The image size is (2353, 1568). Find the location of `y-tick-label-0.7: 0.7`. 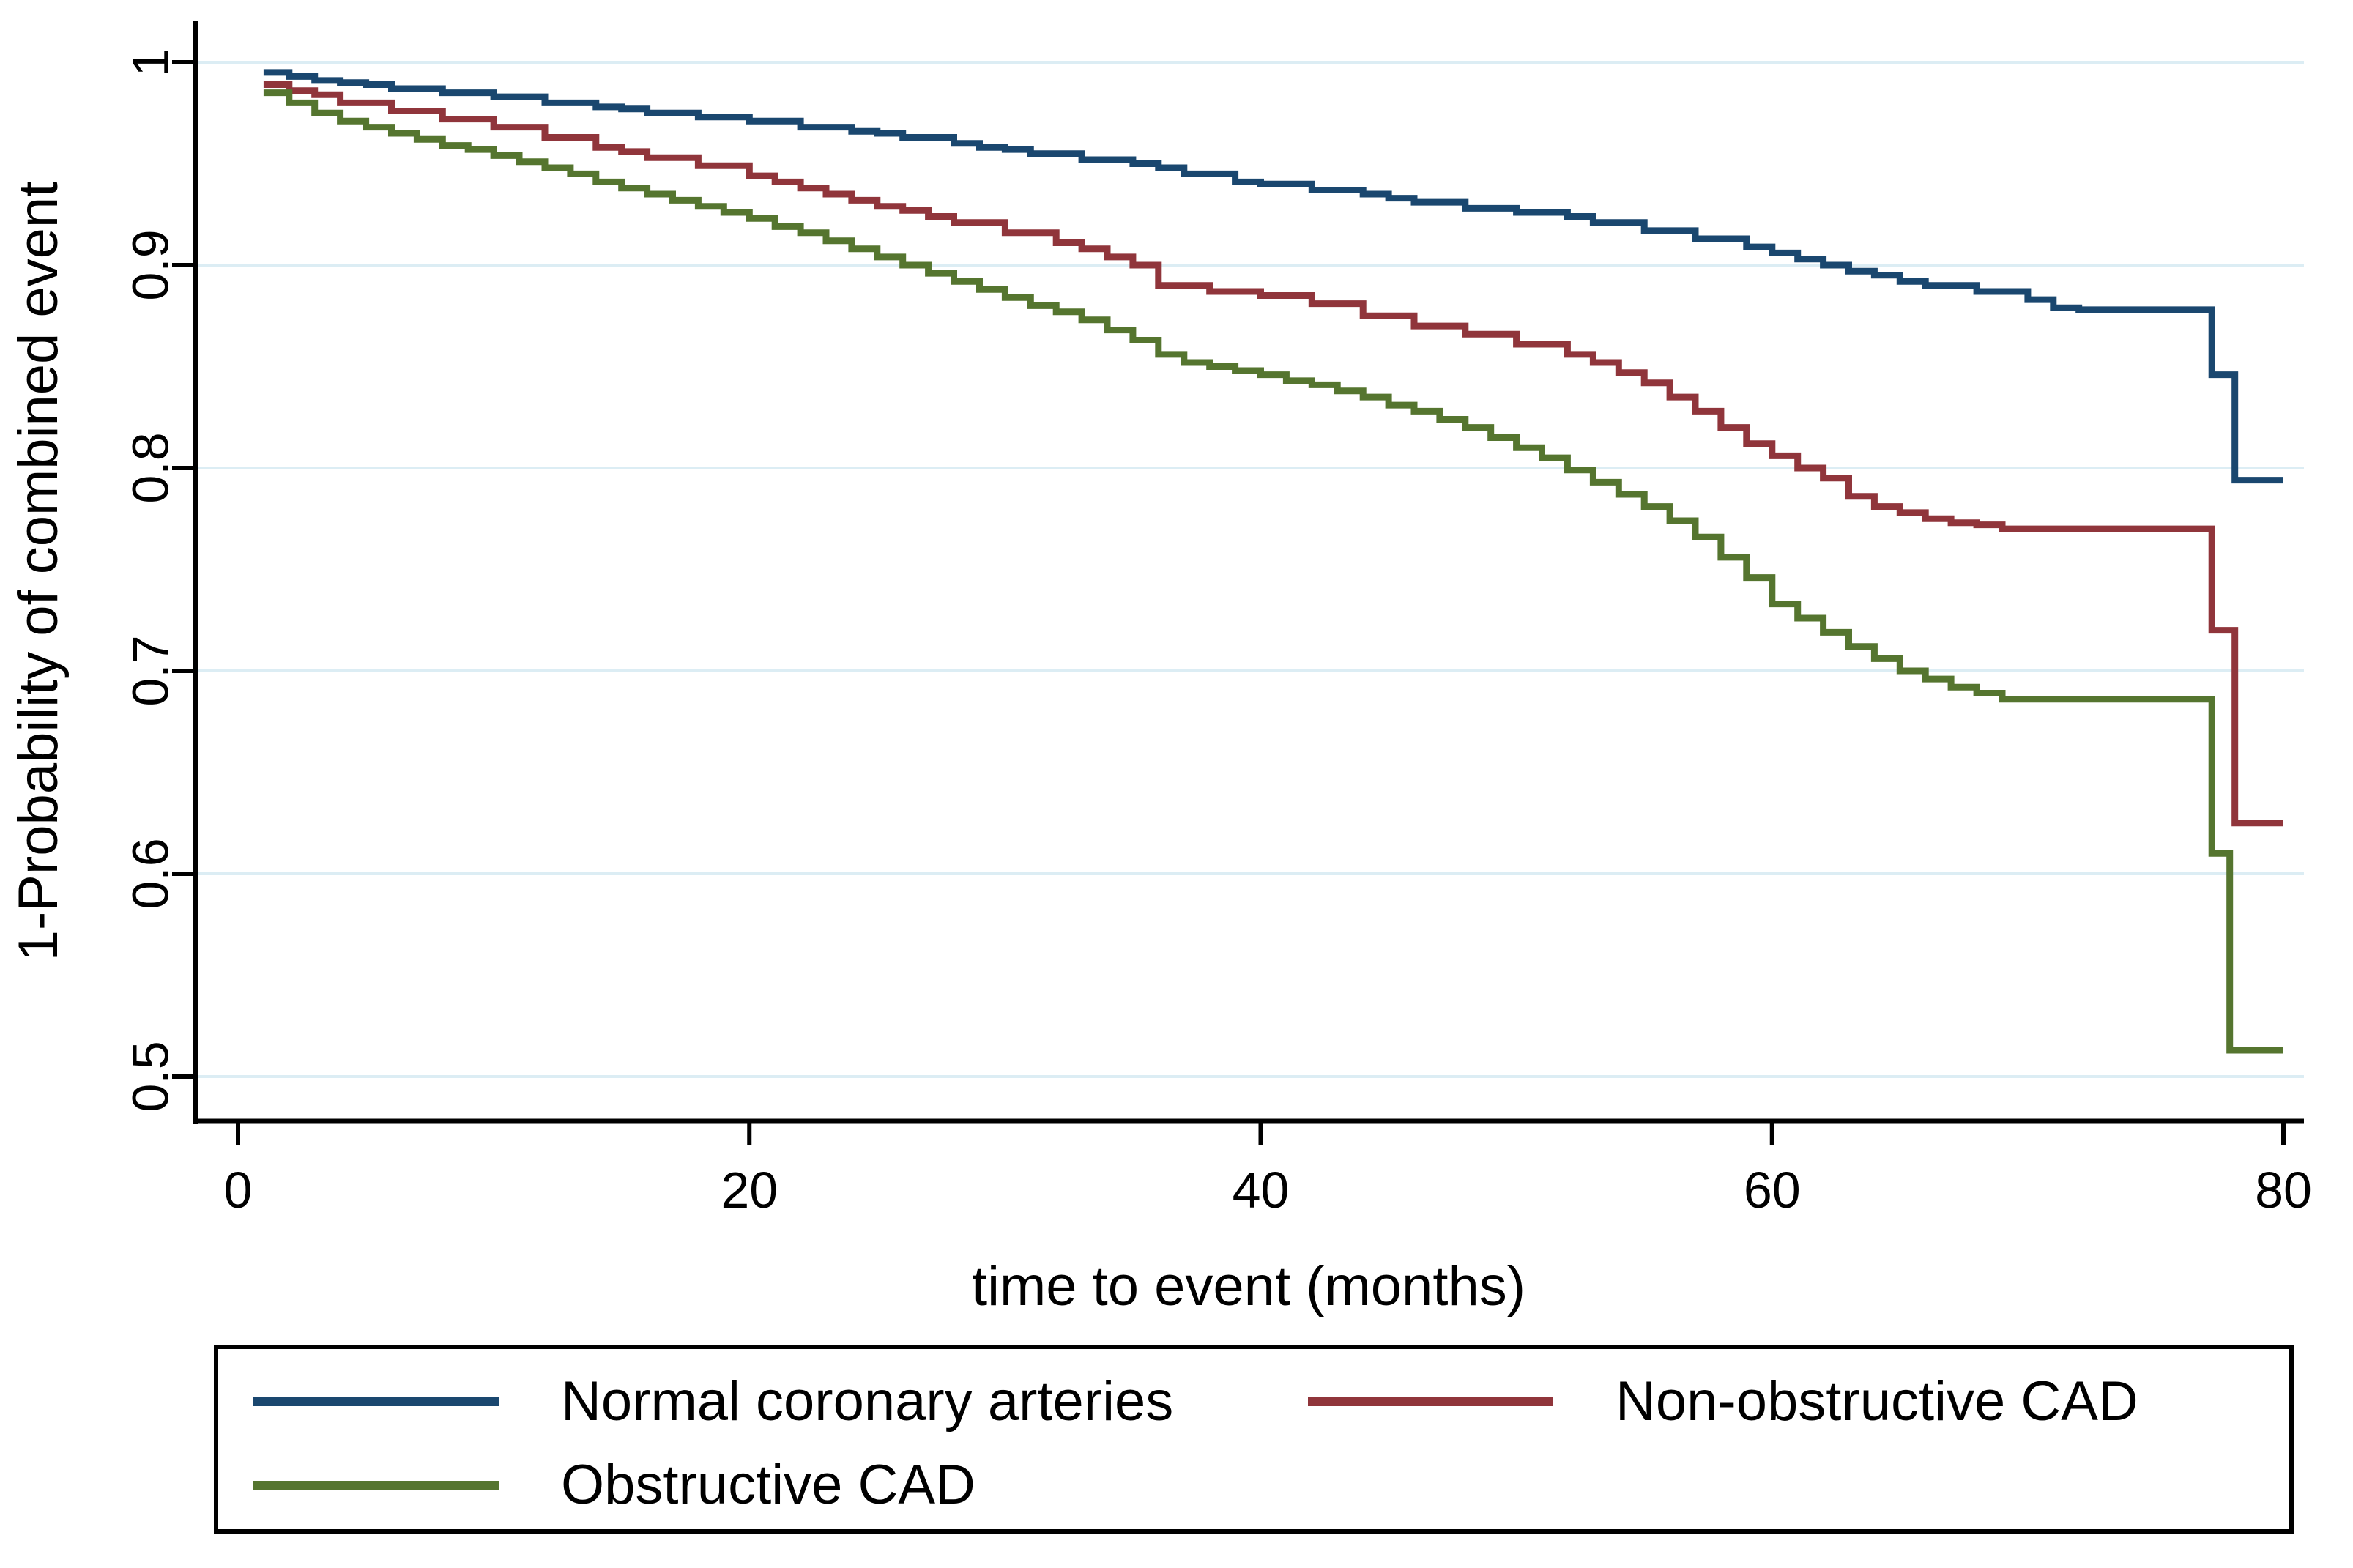

y-tick-label-0.7: 0.7 is located at coordinates (151, 670).